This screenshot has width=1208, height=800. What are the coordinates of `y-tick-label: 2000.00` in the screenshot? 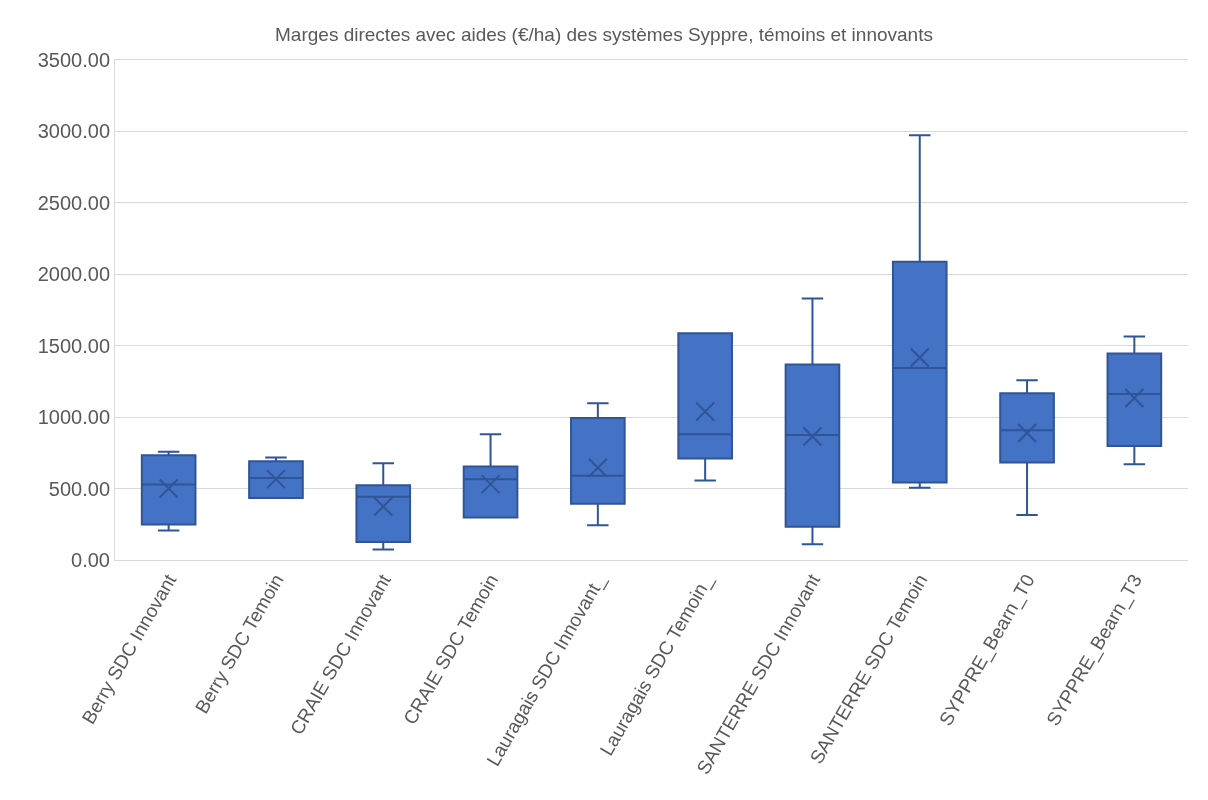 It's located at (73, 274).